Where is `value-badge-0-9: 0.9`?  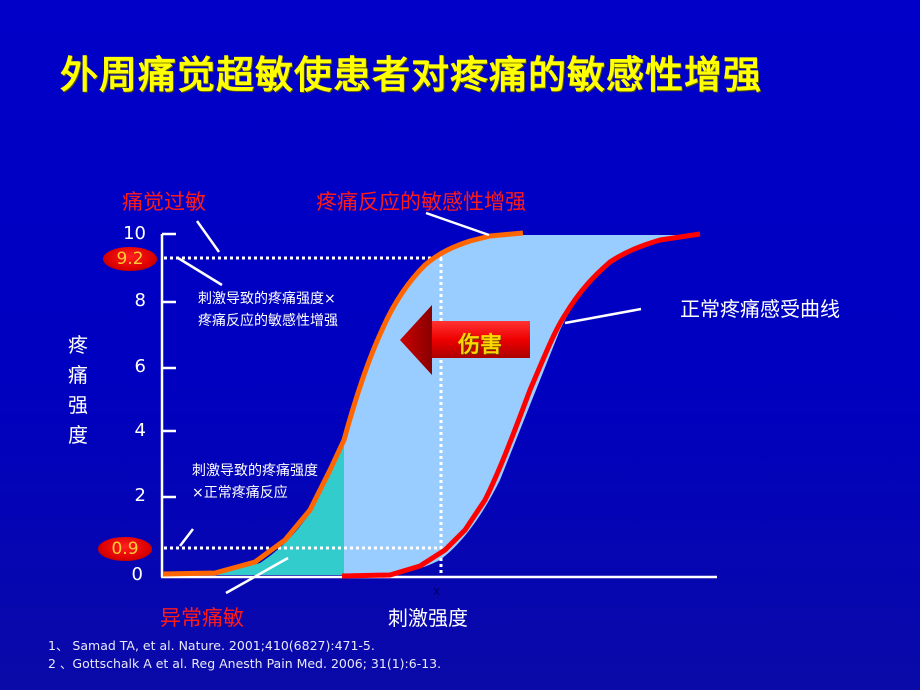
value-badge-0-9: 0.9 is located at coordinates (125, 549).